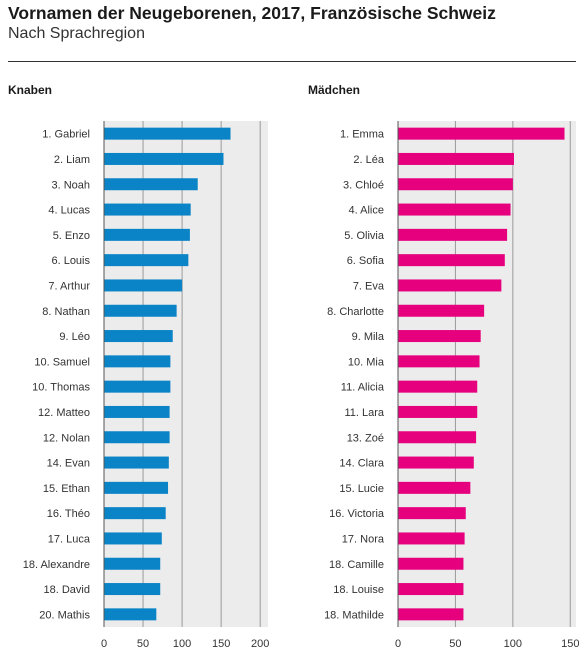 The width and height of the screenshot is (582, 662). I want to click on category-label: 16. Victoria, so click(357, 514).